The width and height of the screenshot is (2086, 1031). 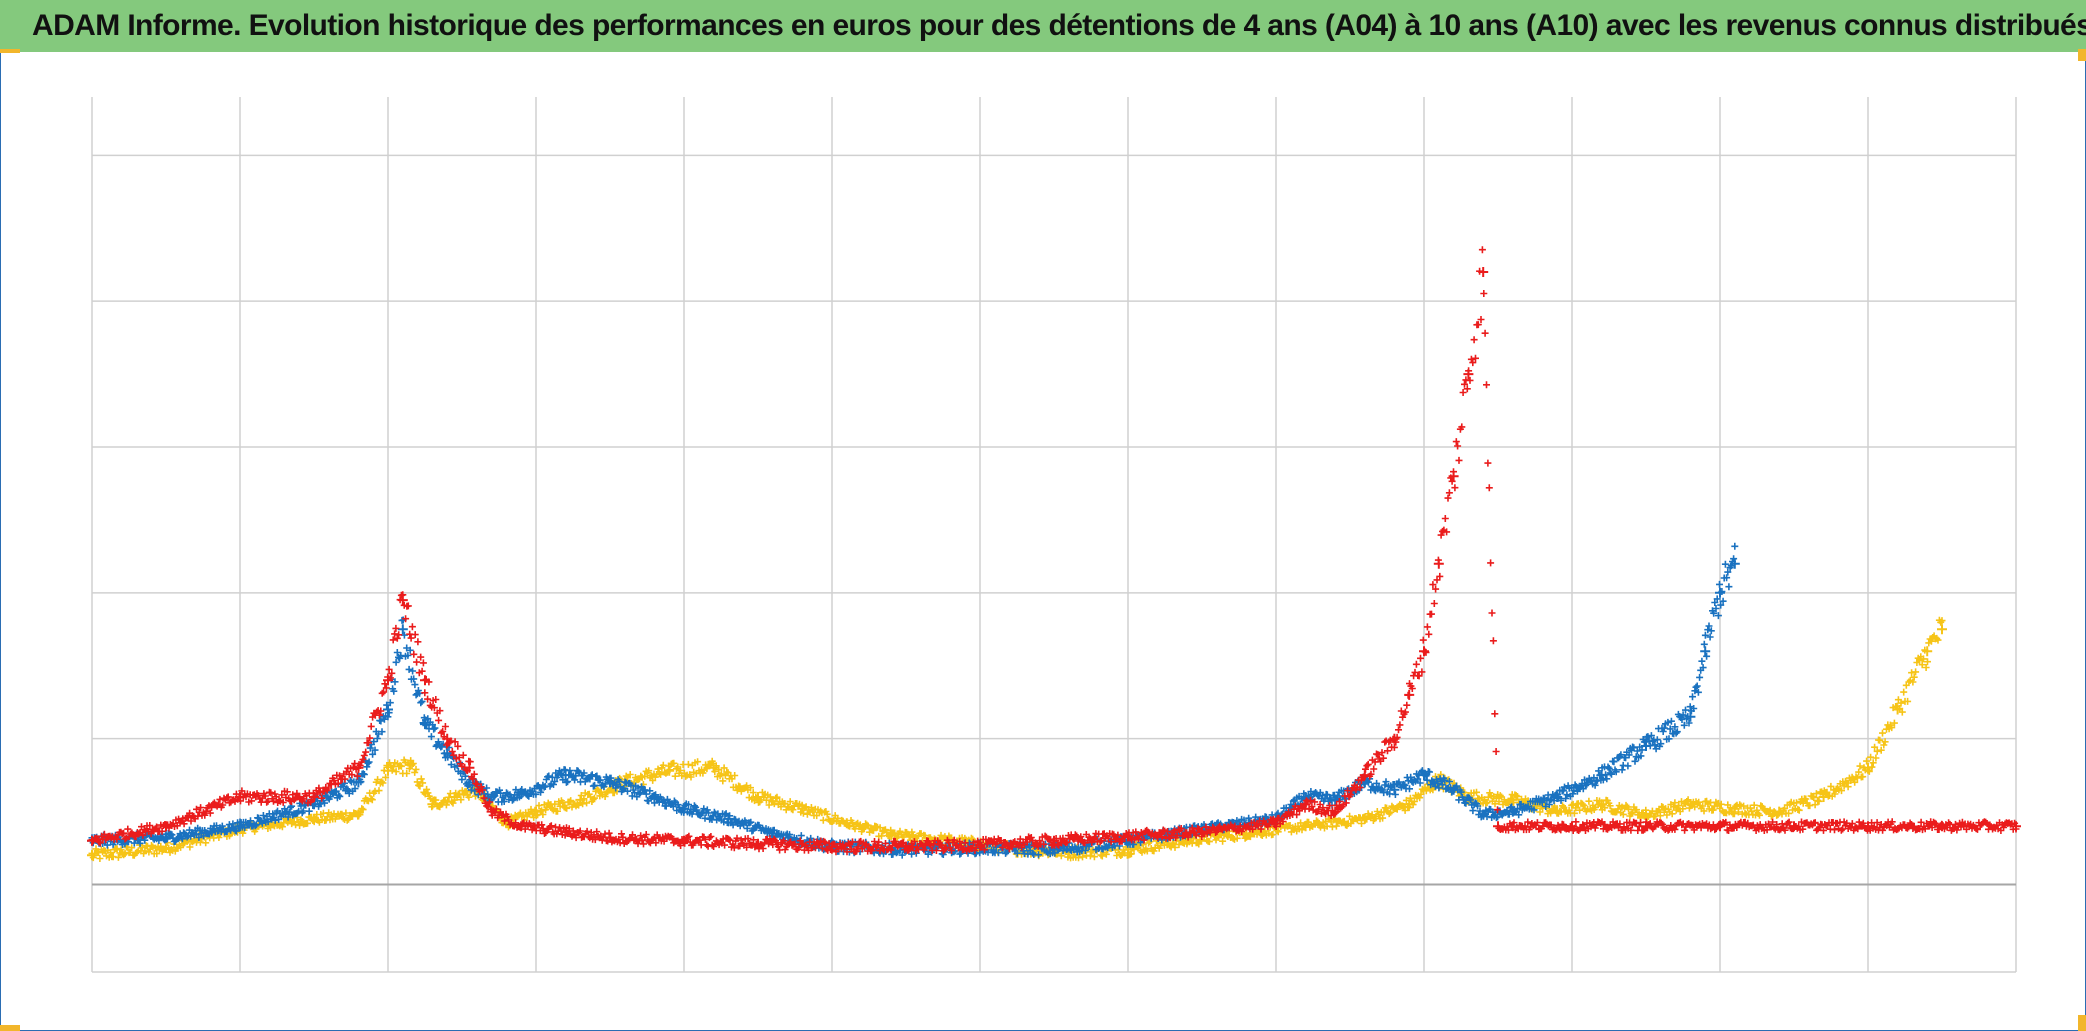 I want to click on corner-mark-bottom-left, so click(x=10, y=1028).